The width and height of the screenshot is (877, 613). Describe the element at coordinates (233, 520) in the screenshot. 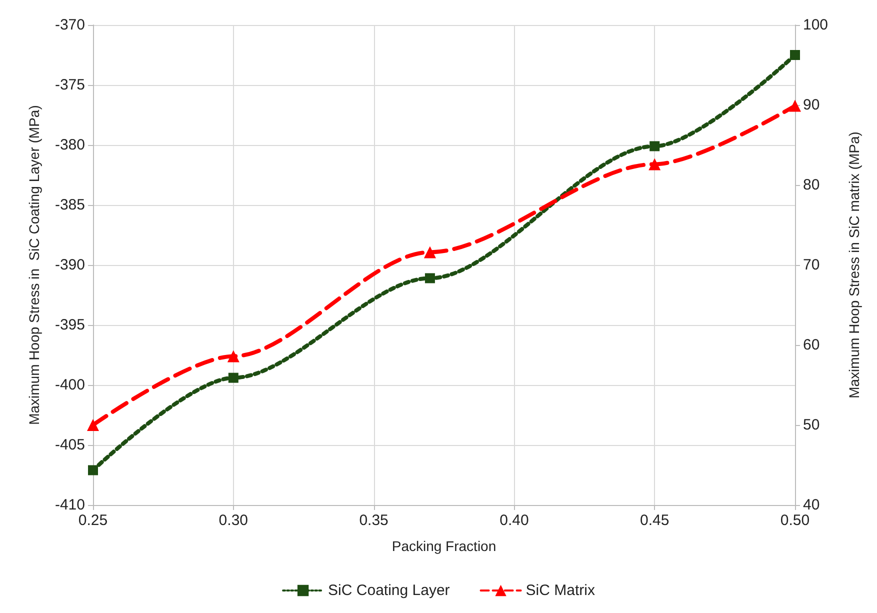

I see `x-tick-label: 0.30` at that location.